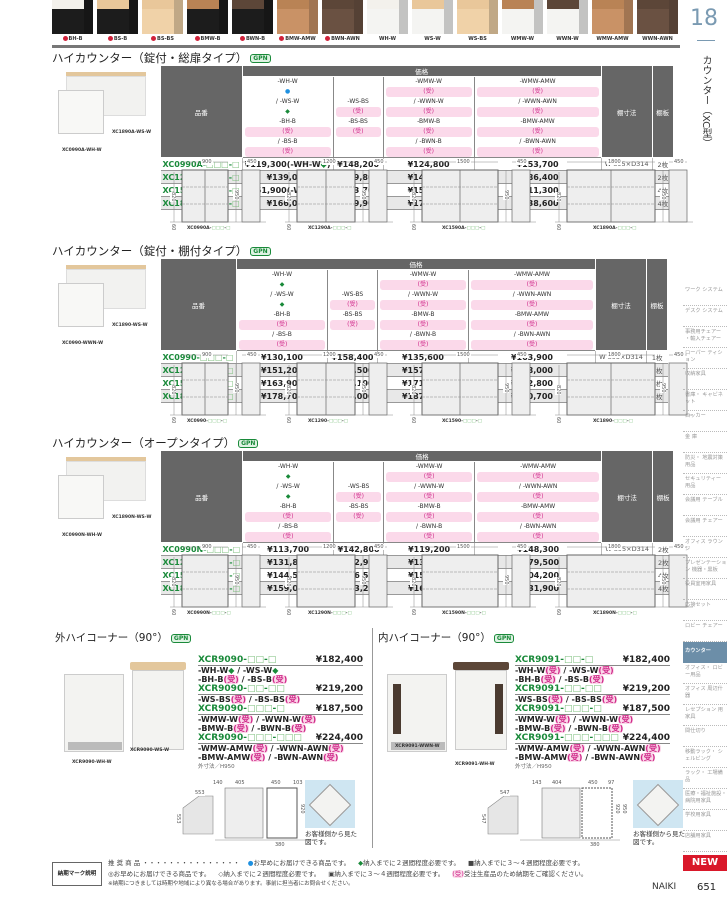  I want to click on header-variant-line: -BMW-B (受) / -BWN-B (受), so click(423, 330).